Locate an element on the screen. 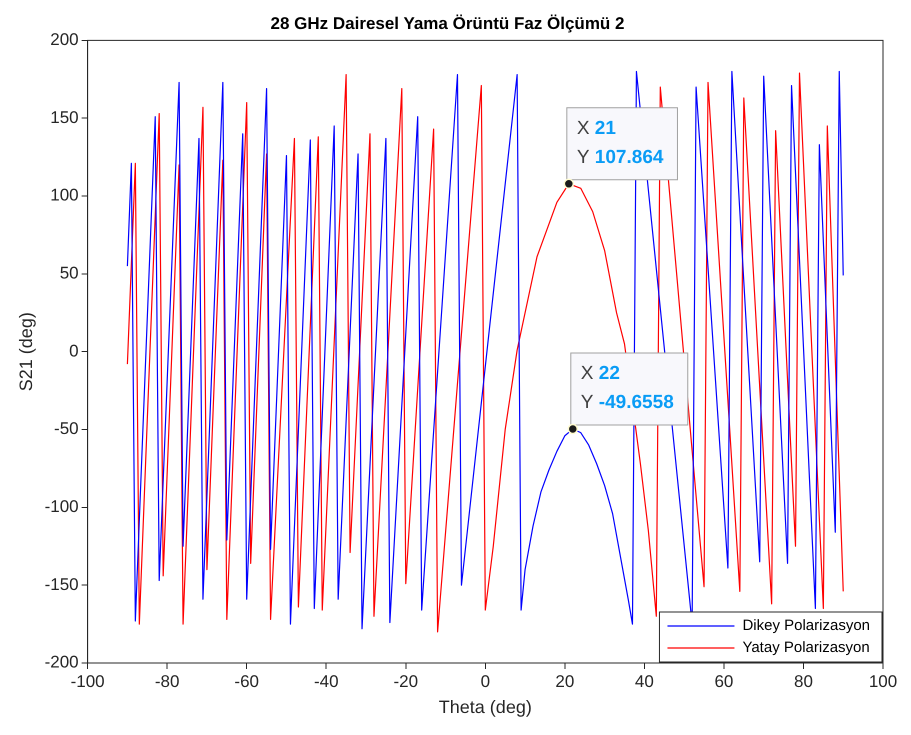 This screenshot has height=735, width=911. x-axis-title: Theta (deg) is located at coordinates (485, 707).